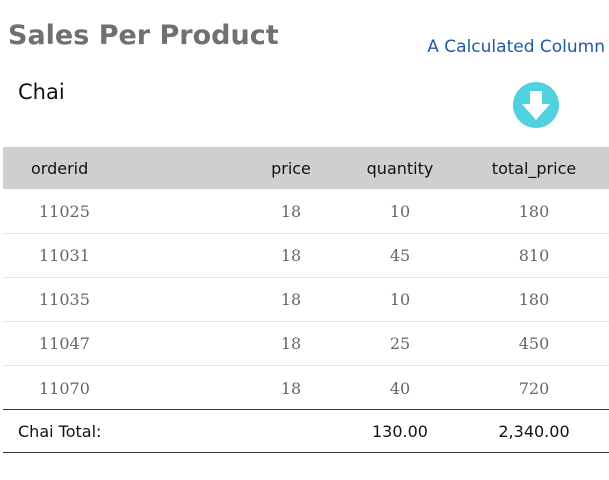  What do you see at coordinates (291, 168) in the screenshot?
I see `column-header-price: price` at bounding box center [291, 168].